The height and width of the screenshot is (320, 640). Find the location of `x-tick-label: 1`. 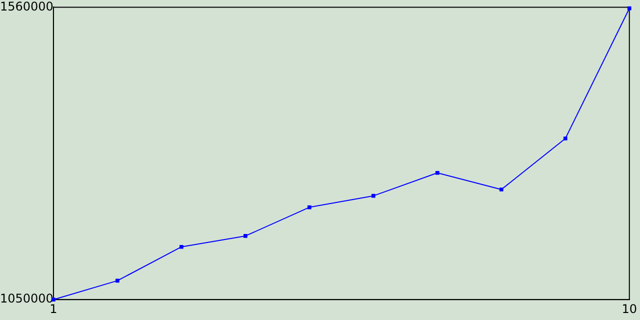

x-tick-label: 1 is located at coordinates (54, 309).